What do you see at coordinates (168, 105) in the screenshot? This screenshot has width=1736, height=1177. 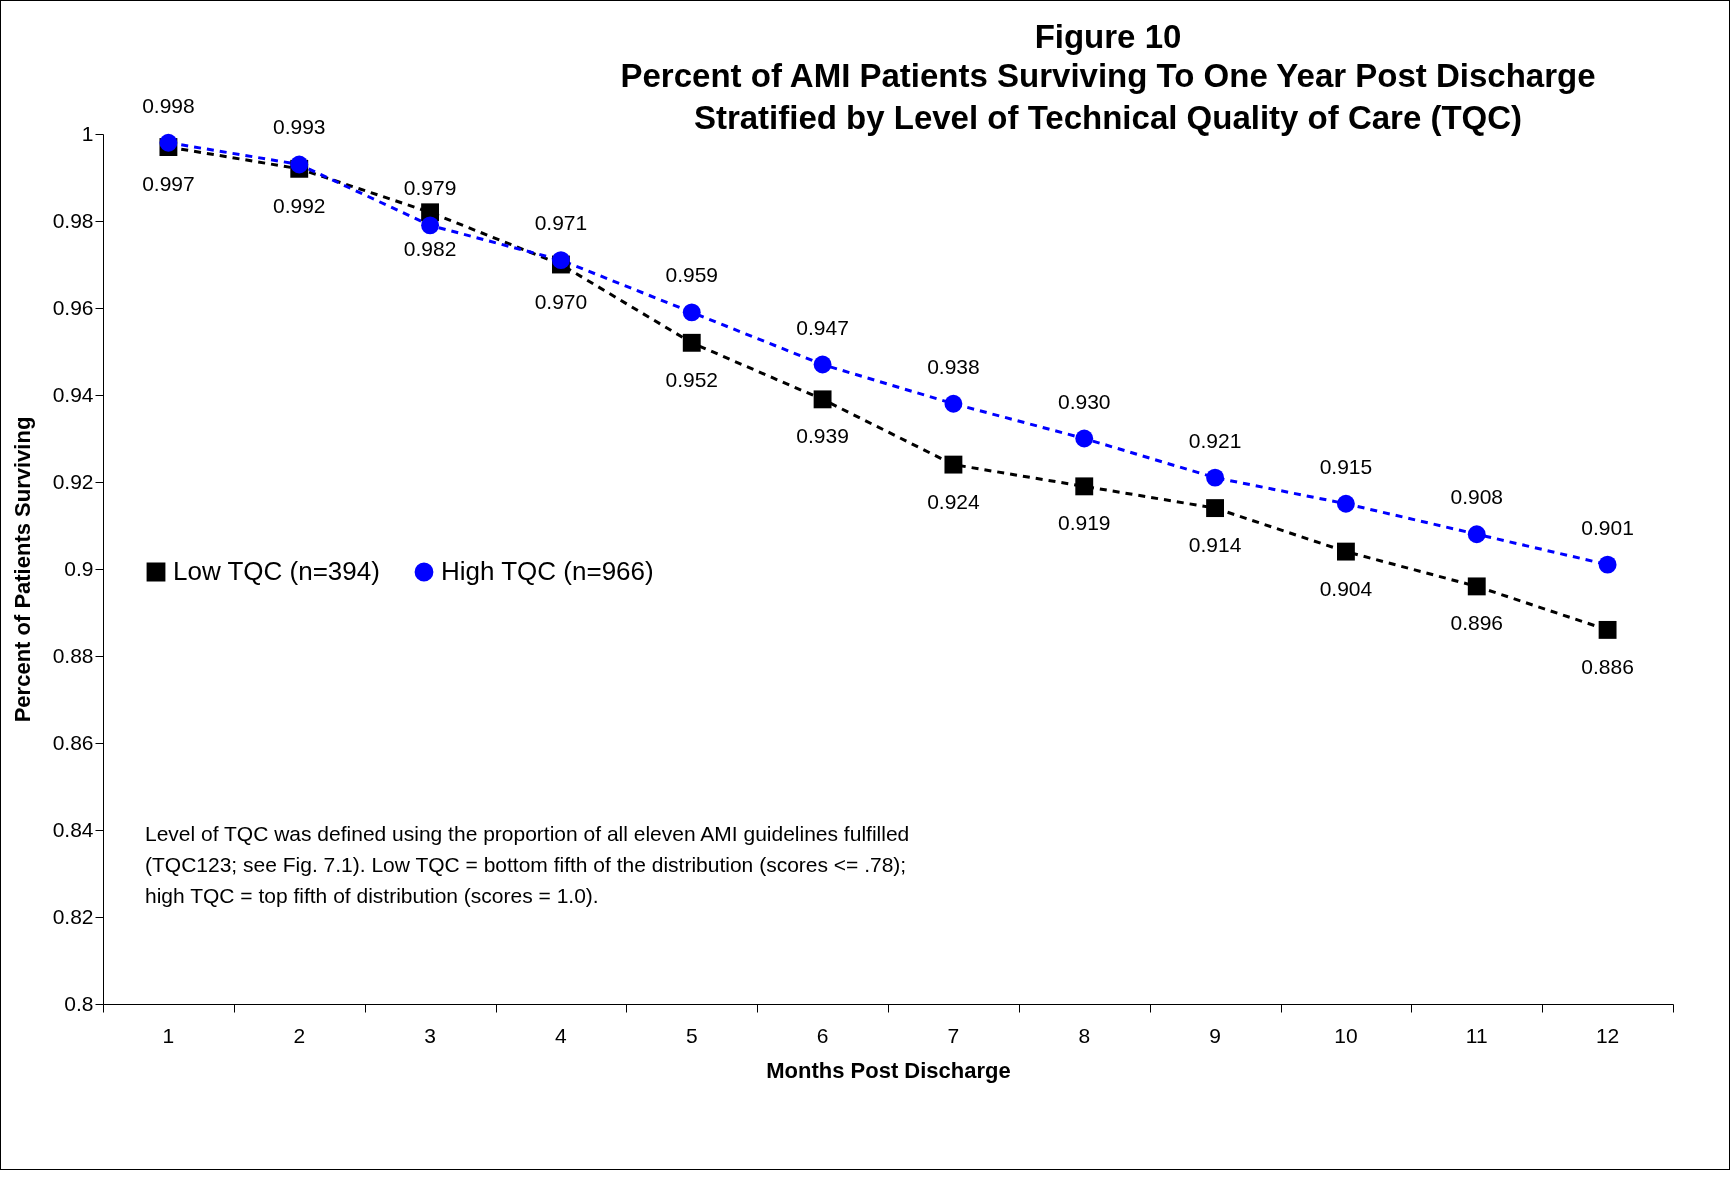 I see `data-label: 0.998` at bounding box center [168, 105].